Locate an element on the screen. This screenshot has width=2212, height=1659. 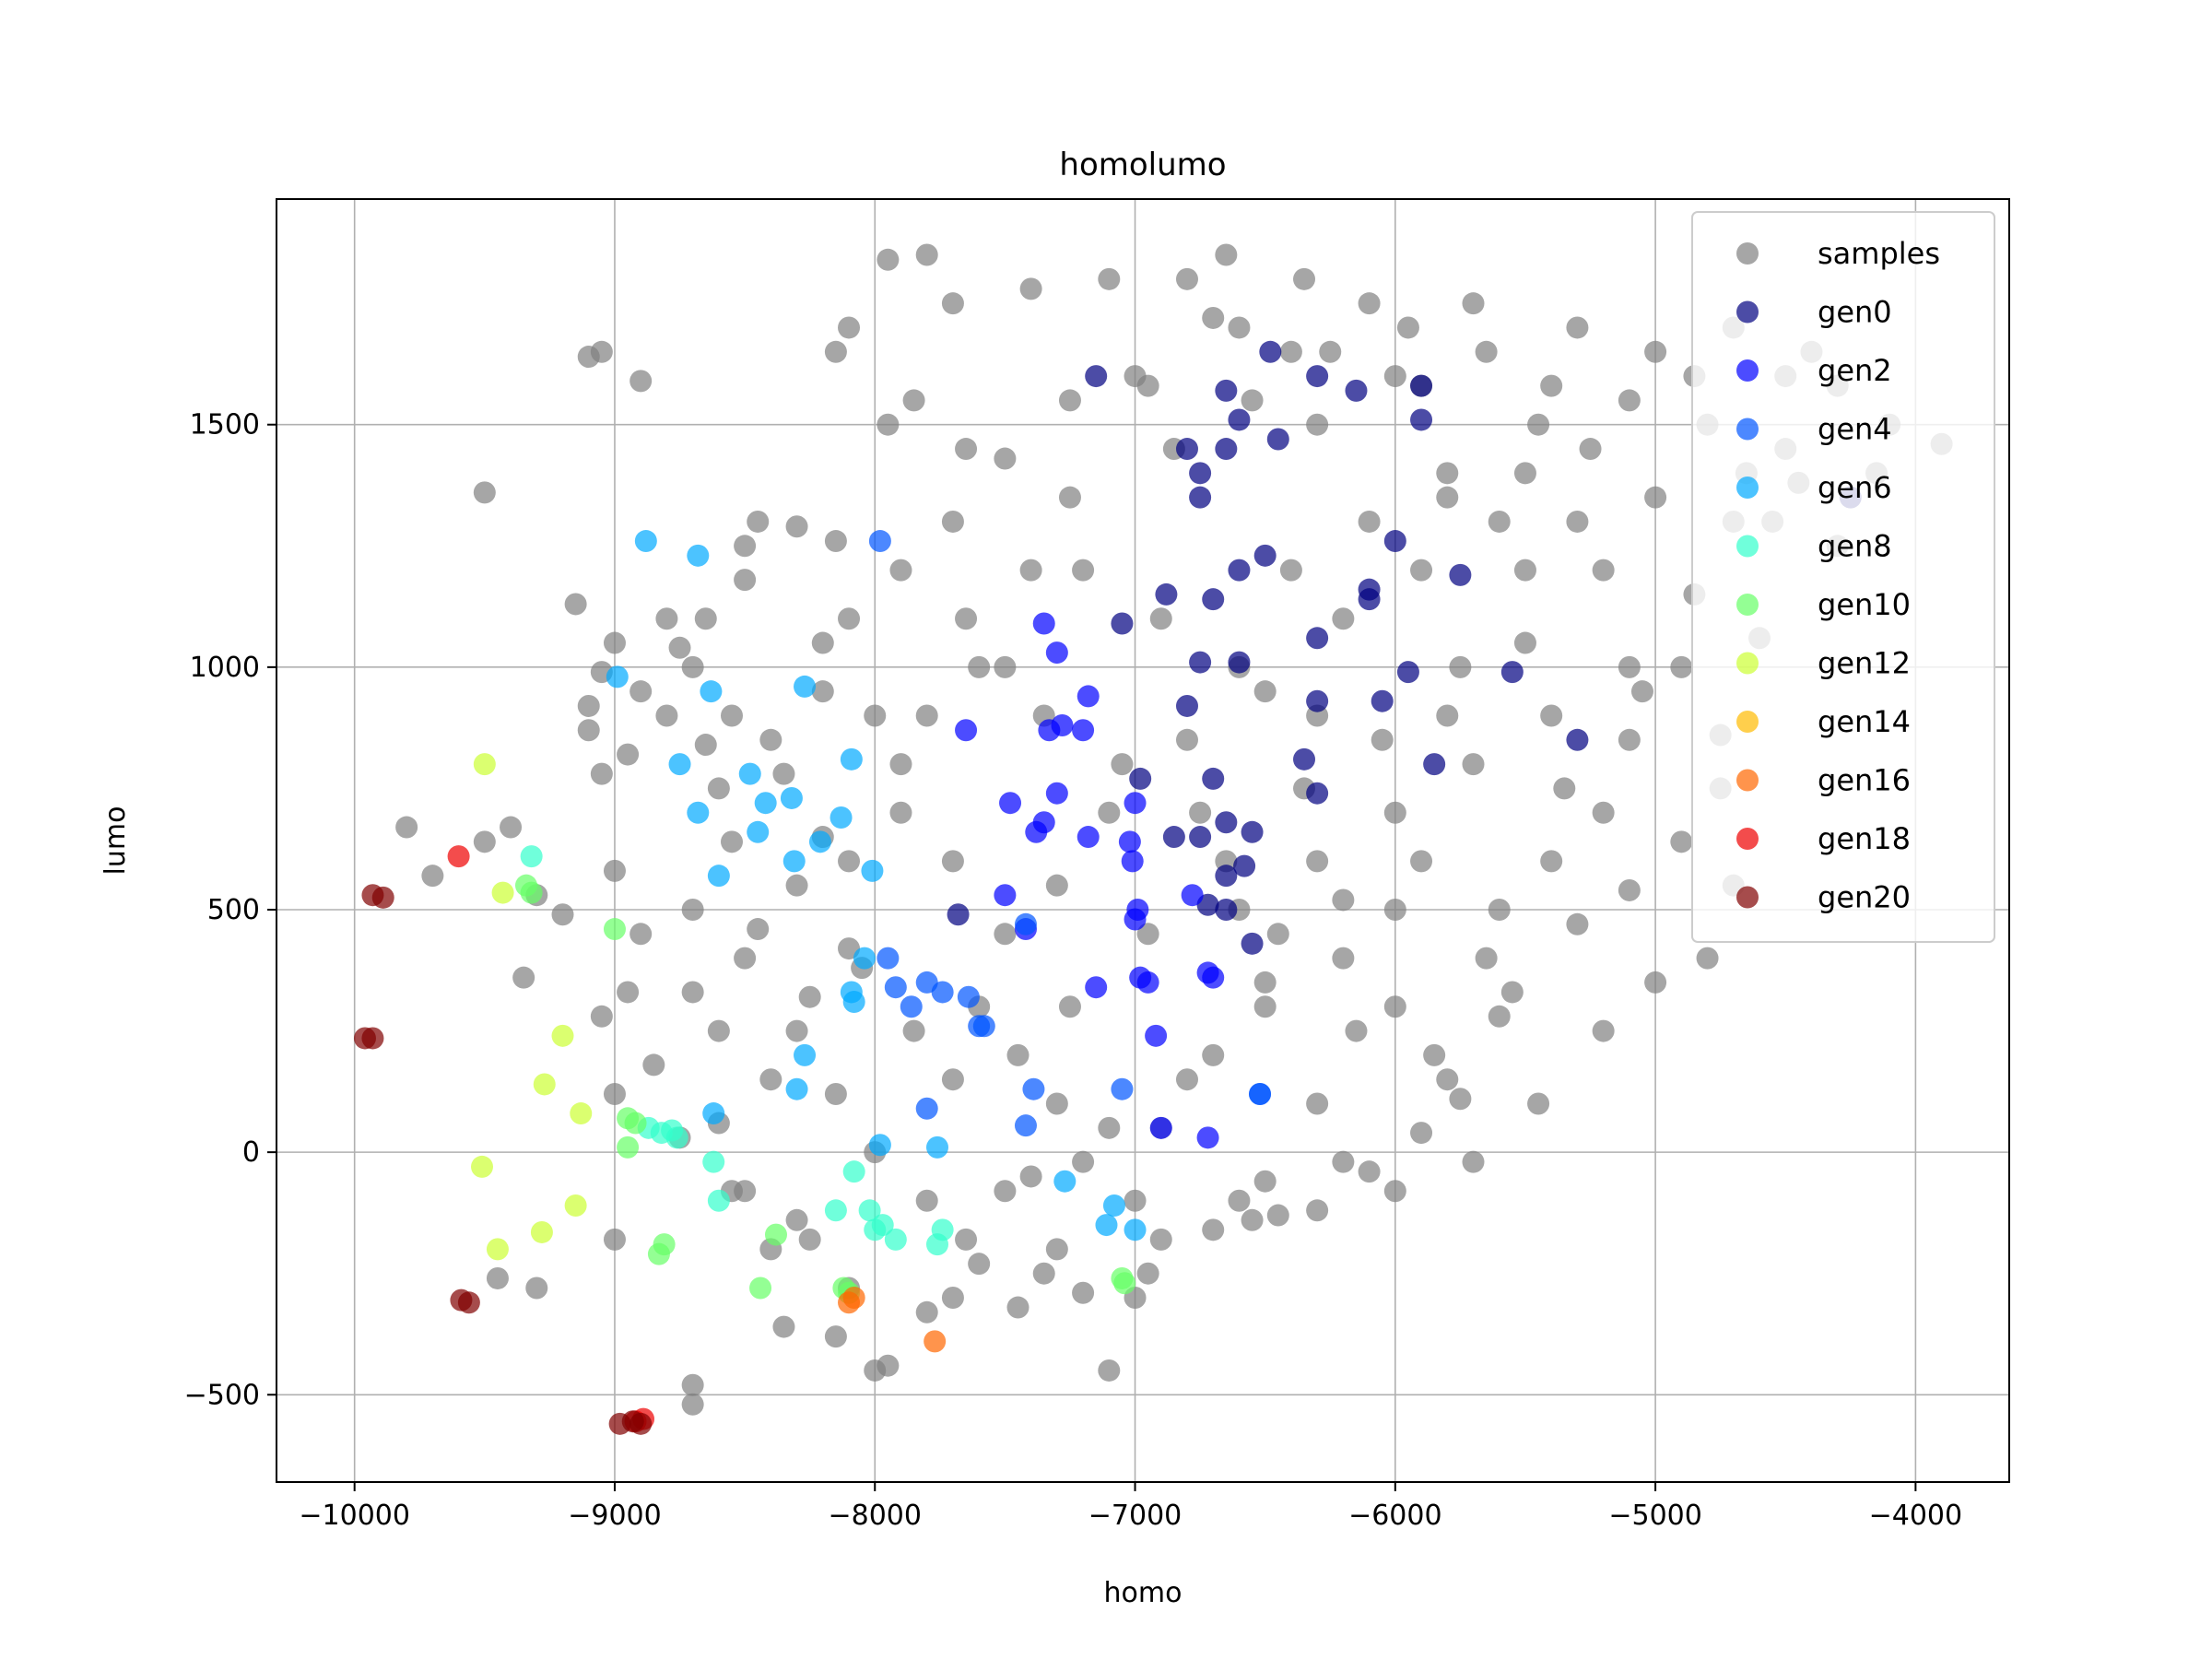
point-gen12 is located at coordinates (541, 1231).